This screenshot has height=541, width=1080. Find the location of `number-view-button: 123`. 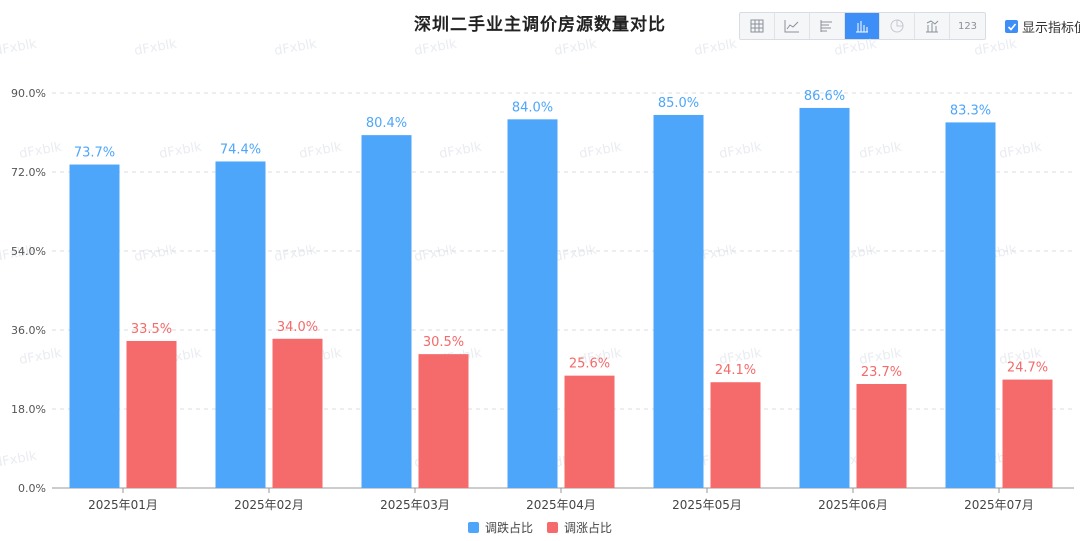

number-view-button: 123 is located at coordinates (967, 26).